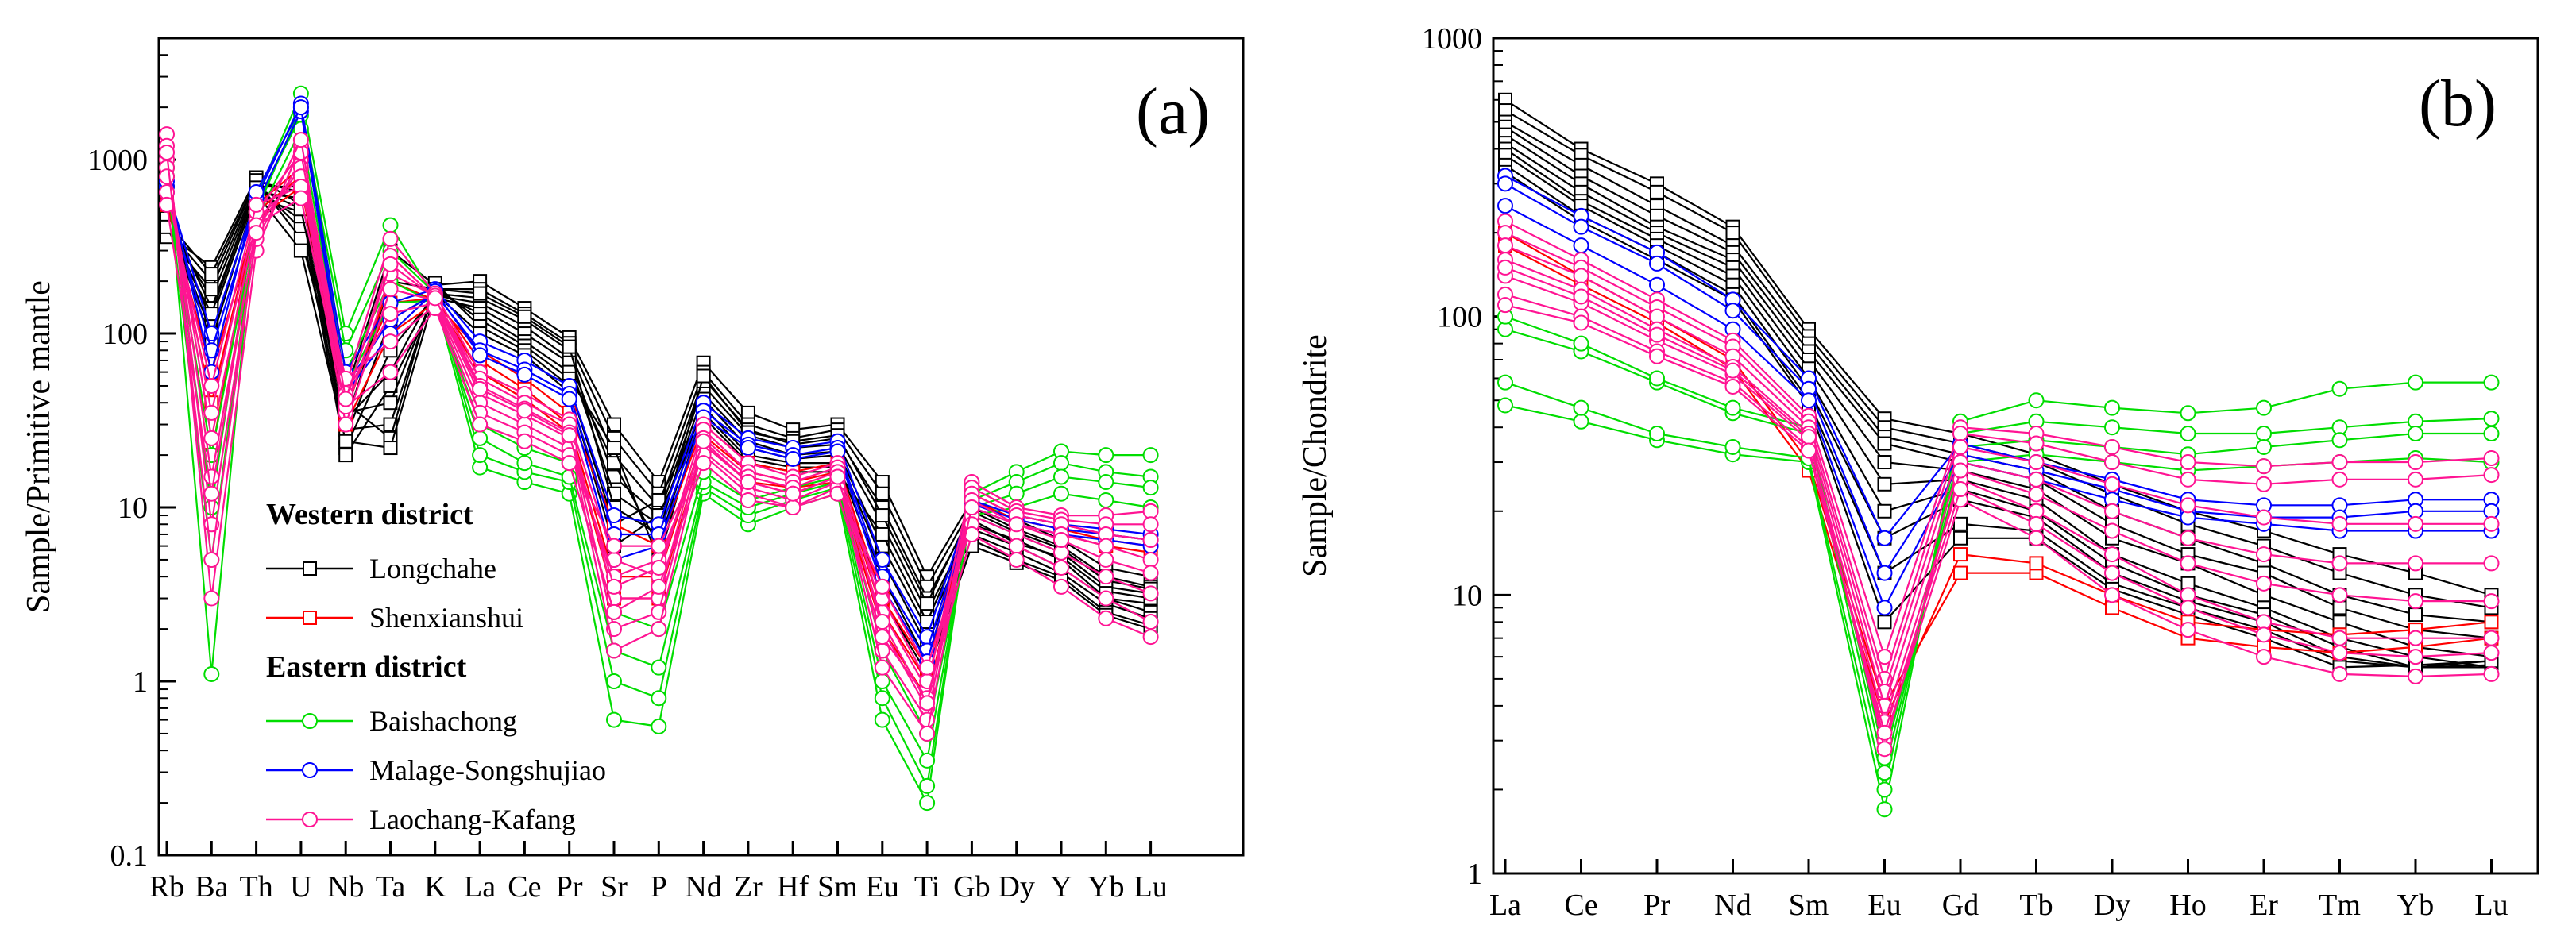 Image resolution: width=2576 pixels, height=933 pixels. What do you see at coordinates (837, 887) in the screenshot?
I see `x-tick-label: Sm` at bounding box center [837, 887].